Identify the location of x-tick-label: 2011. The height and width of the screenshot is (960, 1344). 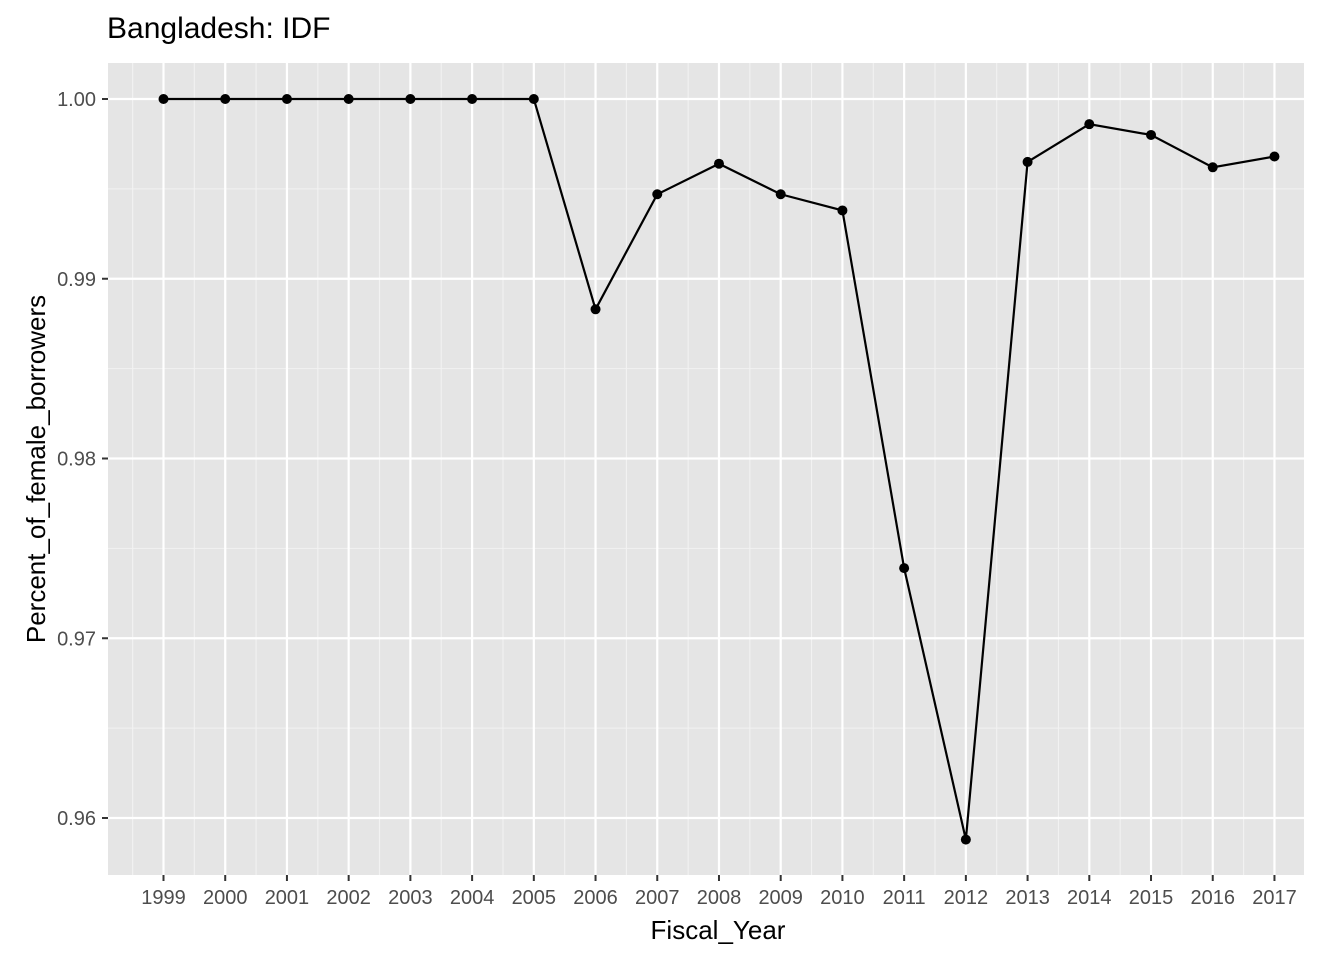
(904, 898).